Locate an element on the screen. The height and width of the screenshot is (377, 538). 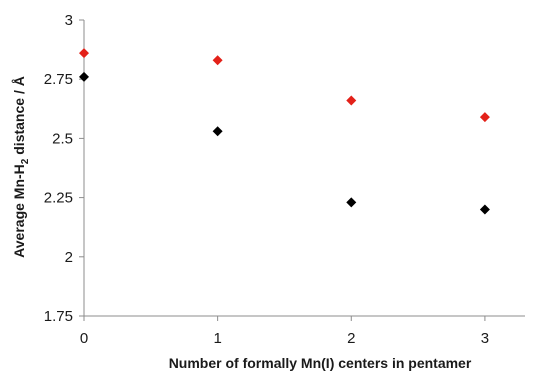
y-tick-label: 2.75 is located at coordinates (58, 79).